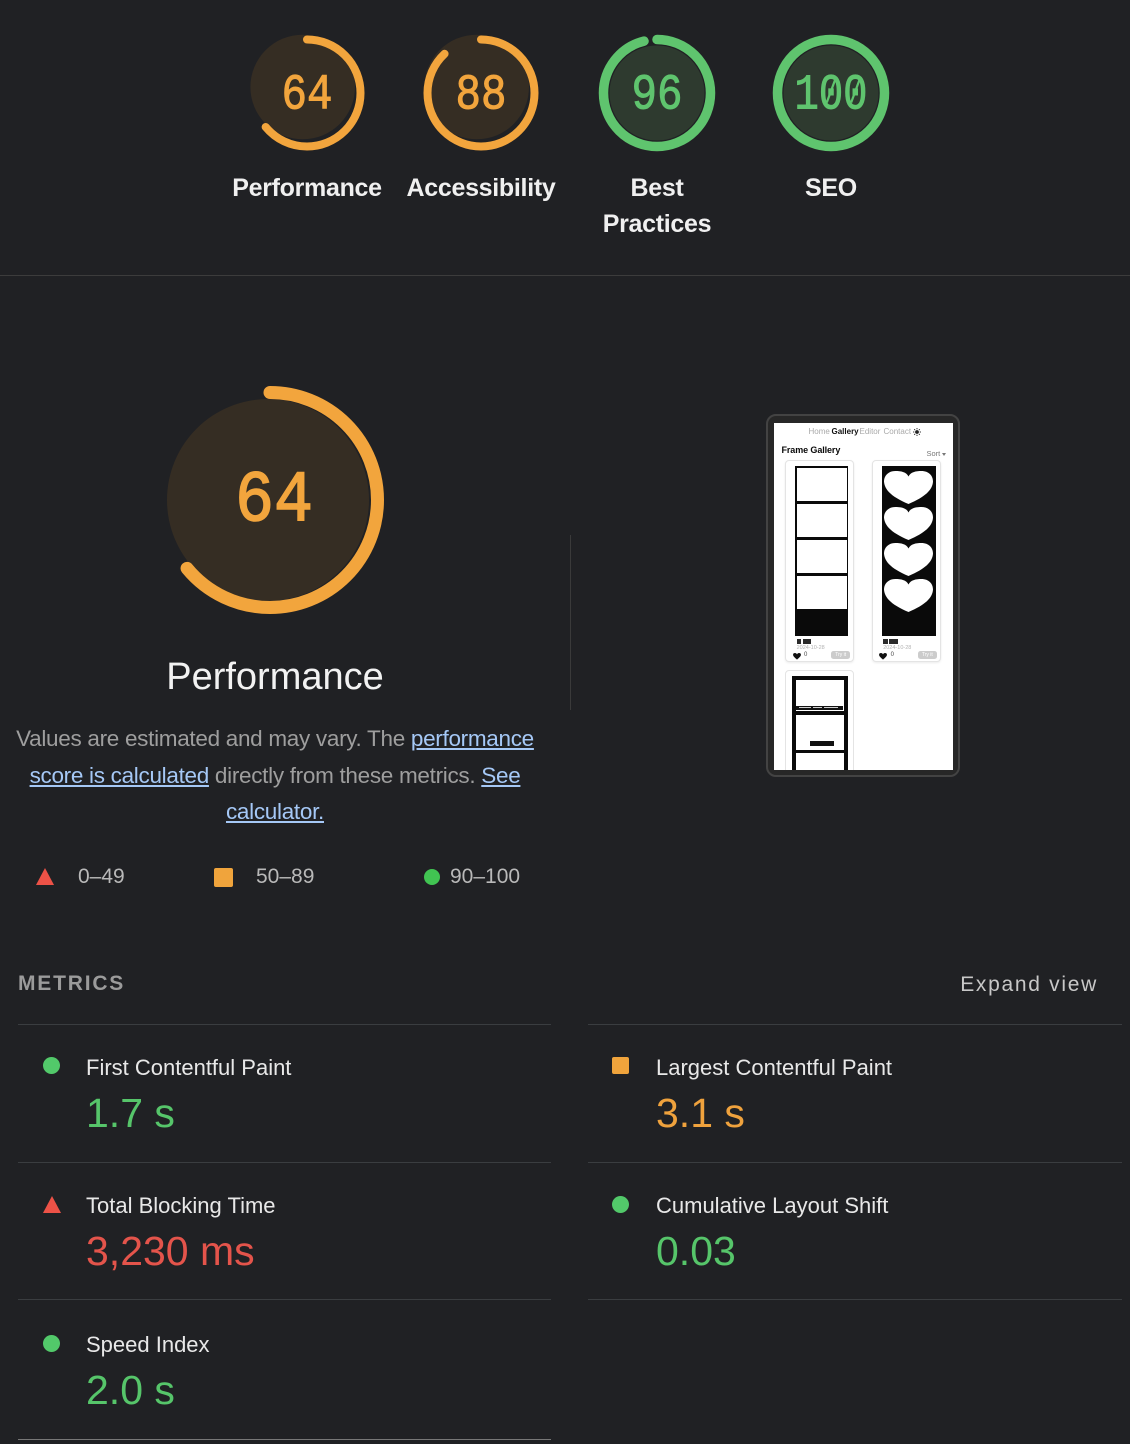 This screenshot has width=1130, height=1444. Describe the element at coordinates (831, 96) in the screenshot. I see `svg-text: 100` at that location.